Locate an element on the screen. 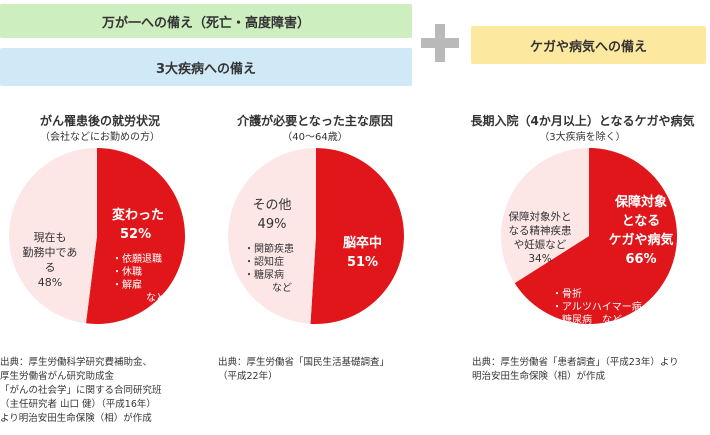 The height and width of the screenshot is (435, 710). pie1-chart is located at coordinates (96, 236).